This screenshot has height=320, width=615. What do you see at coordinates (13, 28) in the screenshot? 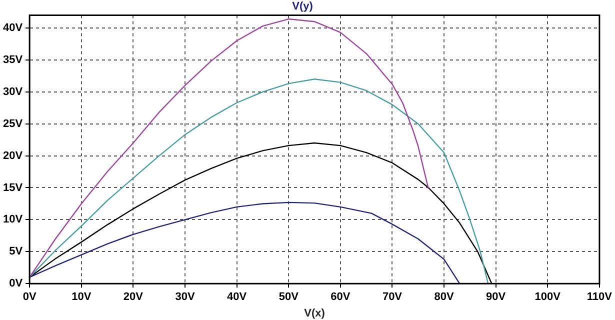
I see `y-tick-label: 40V` at bounding box center [13, 28].